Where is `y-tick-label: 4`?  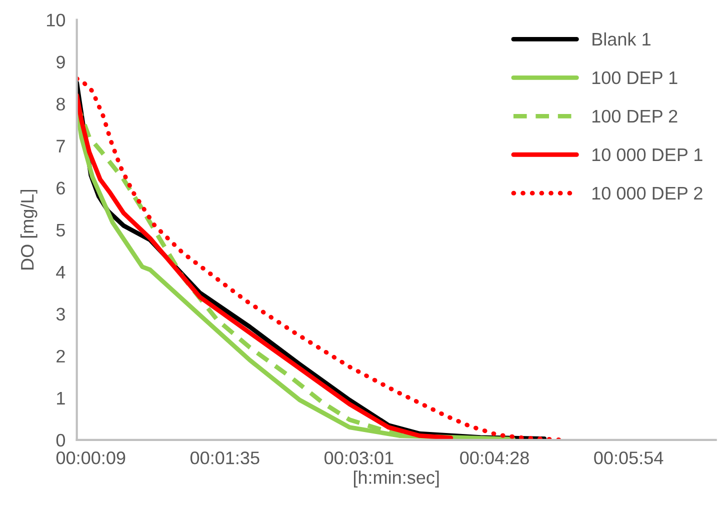 y-tick-label: 4 is located at coordinates (61, 272).